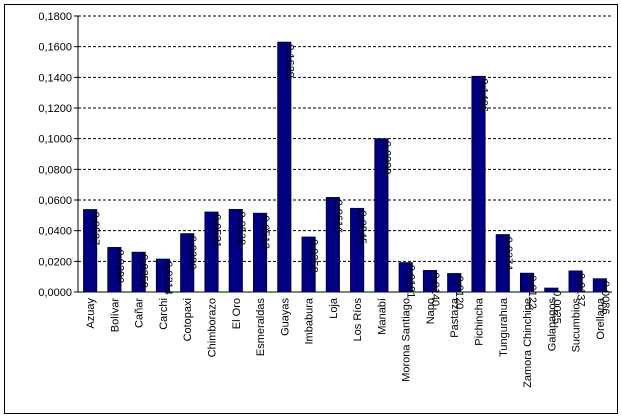 This screenshot has height=418, width=622. What do you see at coordinates (455, 317) in the screenshot?
I see `x-tick-label: Pastaza` at bounding box center [455, 317].